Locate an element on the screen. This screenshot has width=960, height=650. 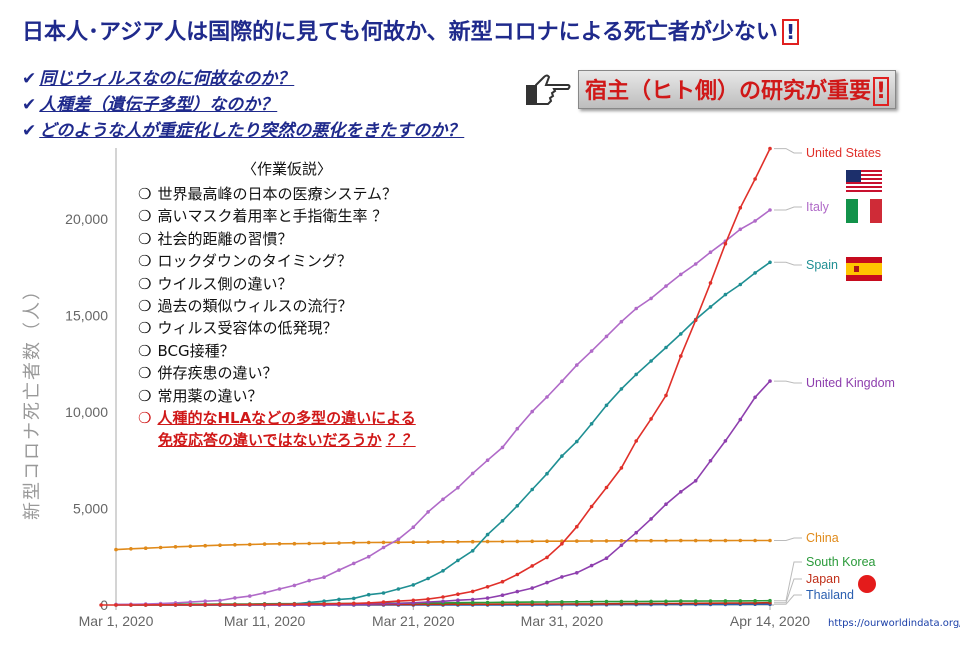
host-research-callout: 宿主（ヒト側）の研究が重要! is located at coordinates (710, 89).